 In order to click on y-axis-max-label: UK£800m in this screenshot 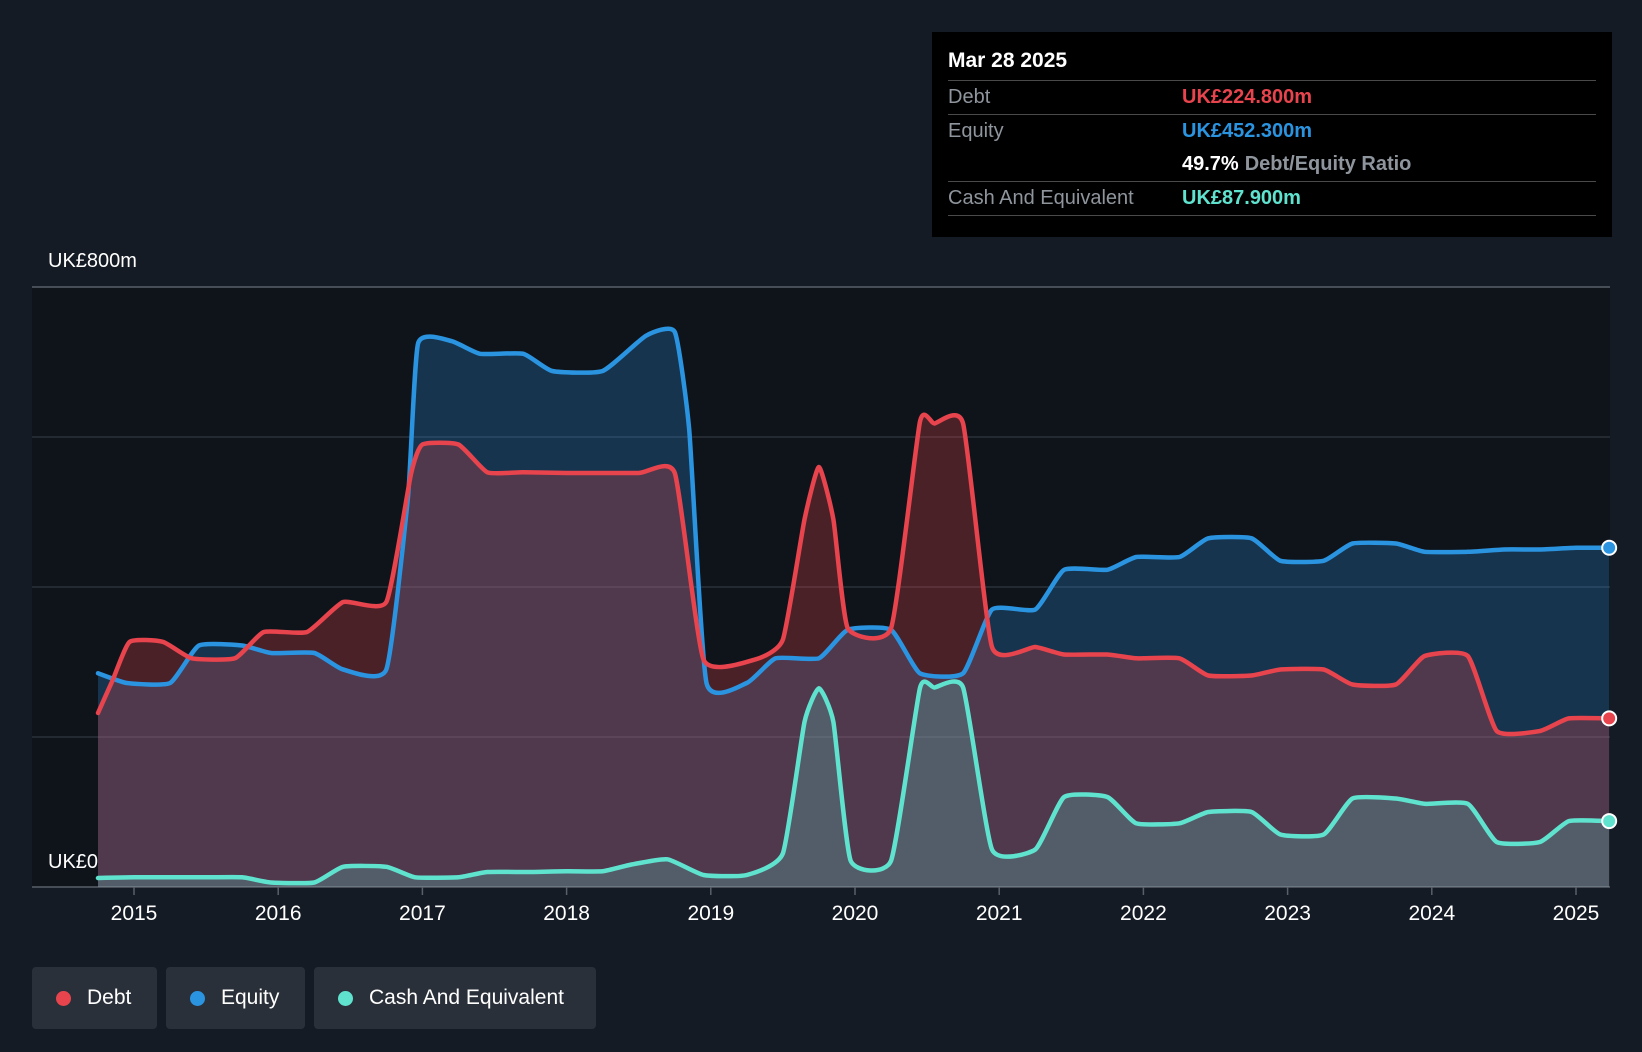, I will do `click(92, 261)`.